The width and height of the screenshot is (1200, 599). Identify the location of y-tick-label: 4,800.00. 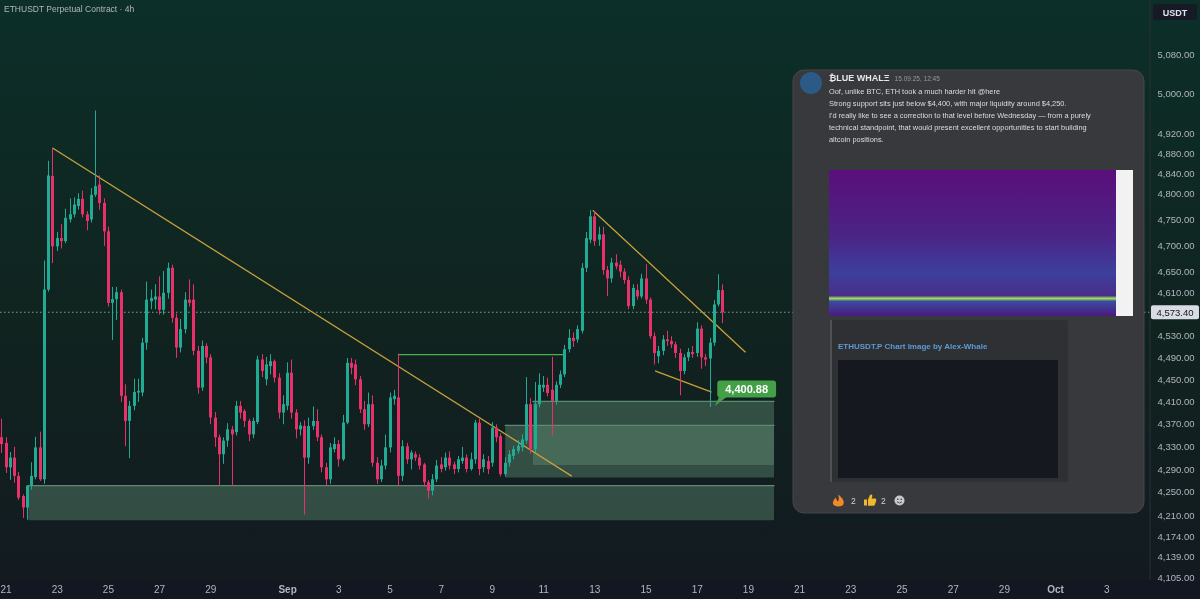
(1176, 194).